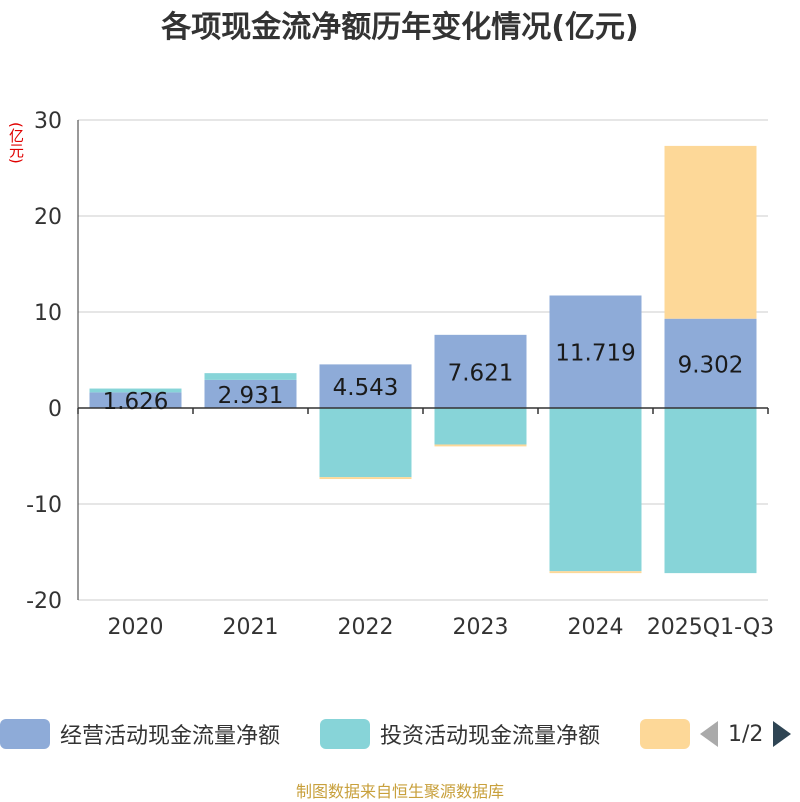  Describe the element at coordinates (345, 734) in the screenshot. I see `legend-swatch-investing` at that location.